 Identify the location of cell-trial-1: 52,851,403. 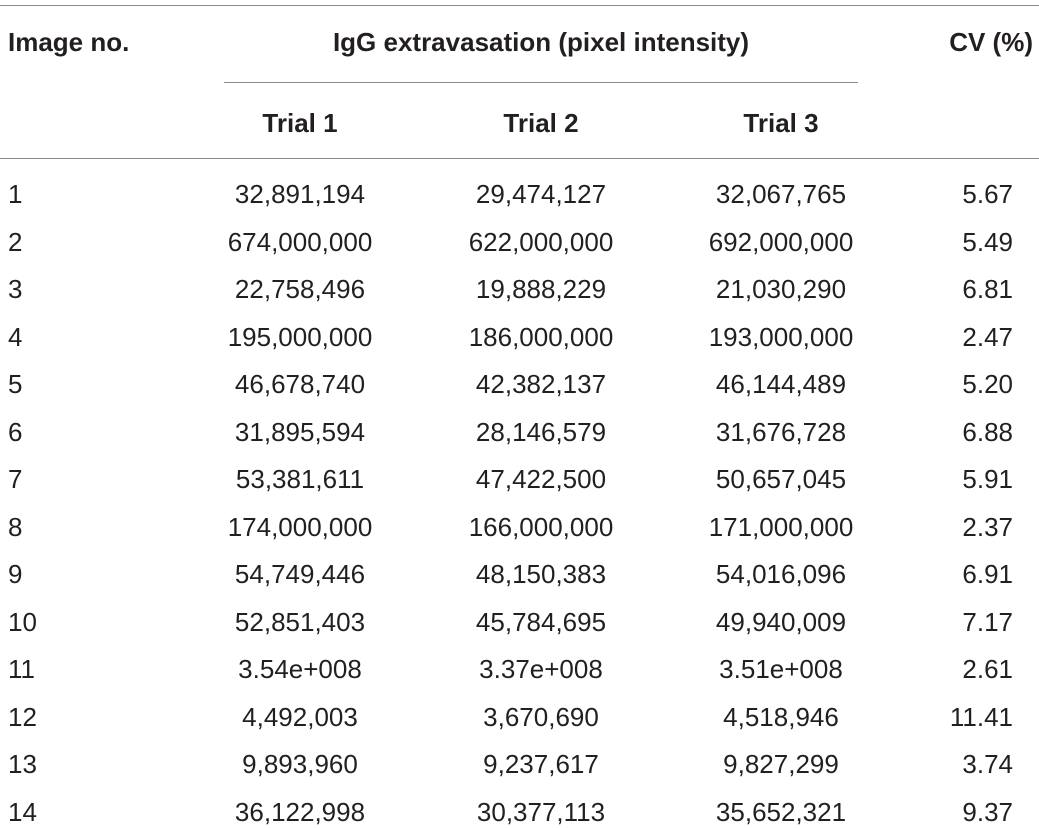
(300, 622).